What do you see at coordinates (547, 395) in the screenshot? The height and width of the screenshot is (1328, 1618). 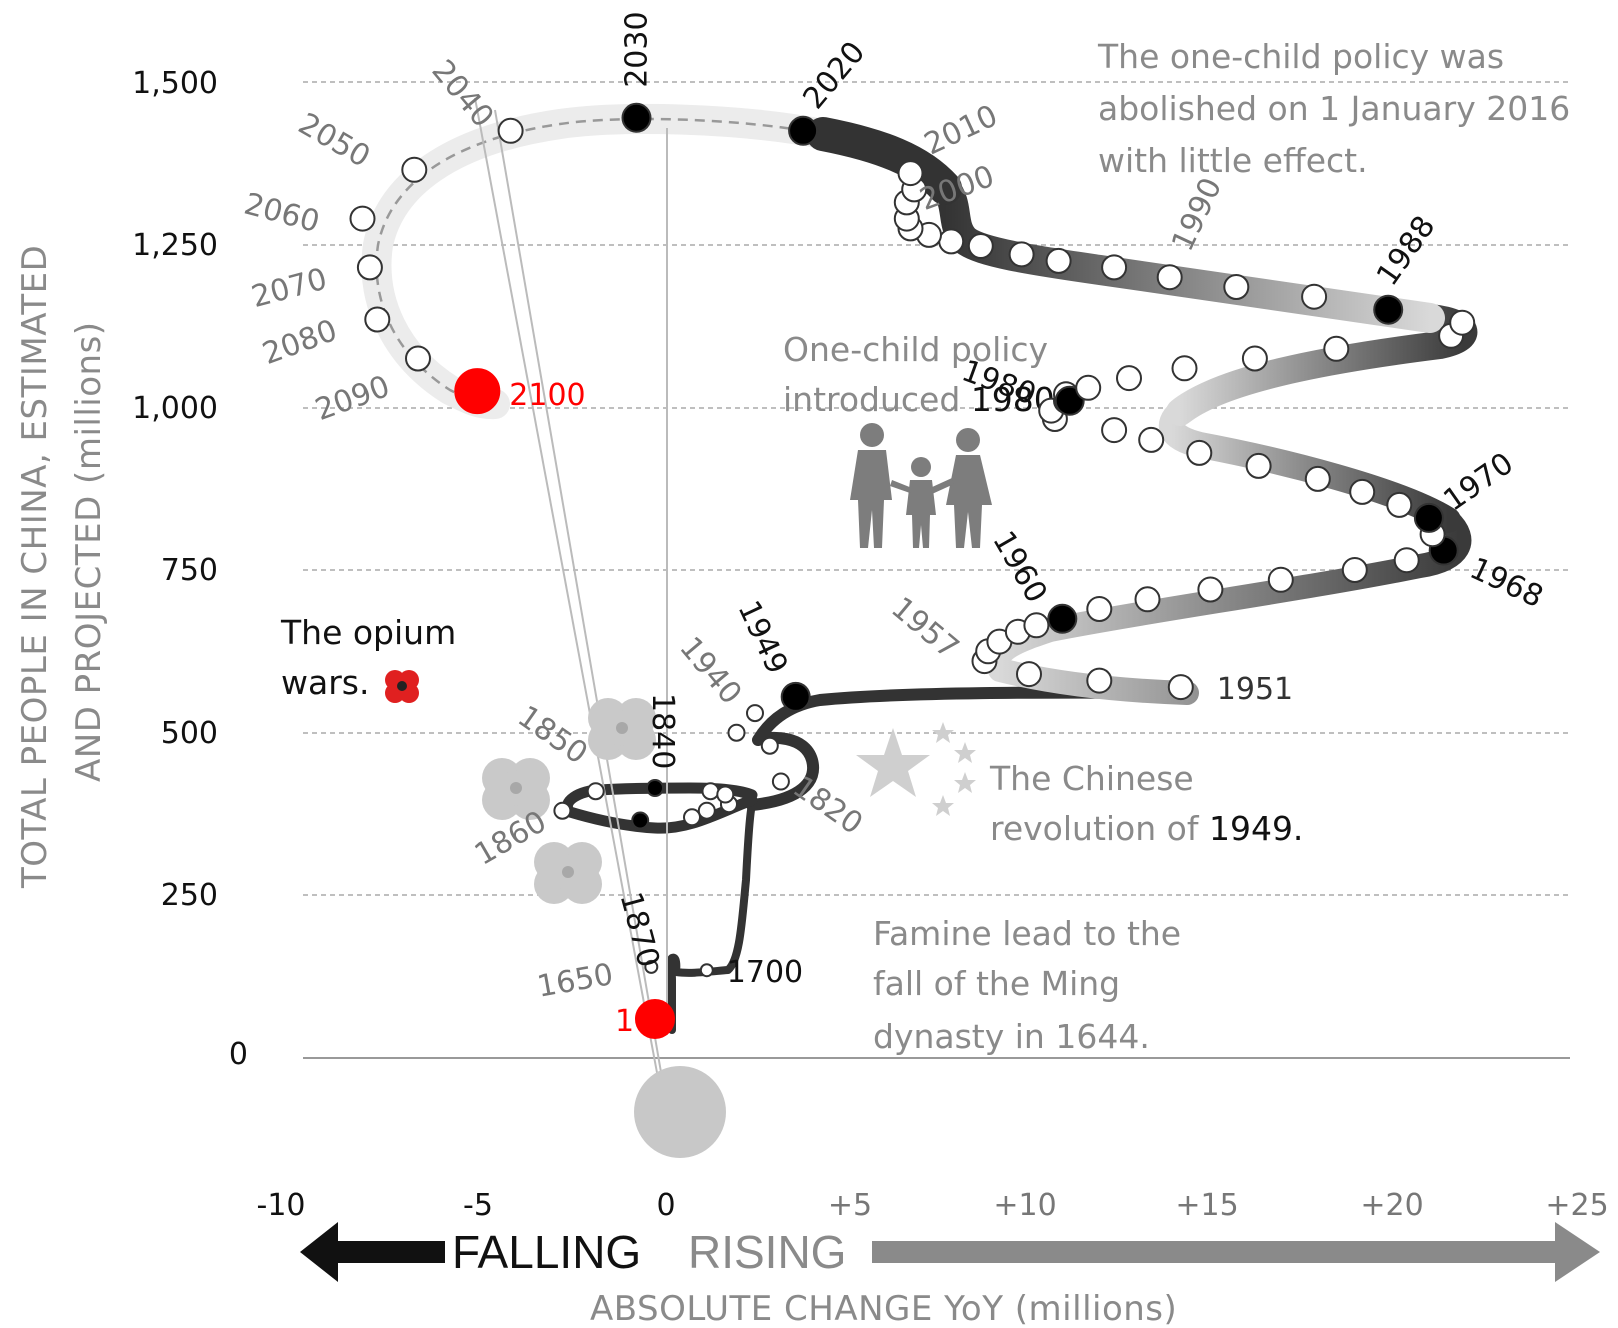 I see `year-label-2100: 2100` at bounding box center [547, 395].